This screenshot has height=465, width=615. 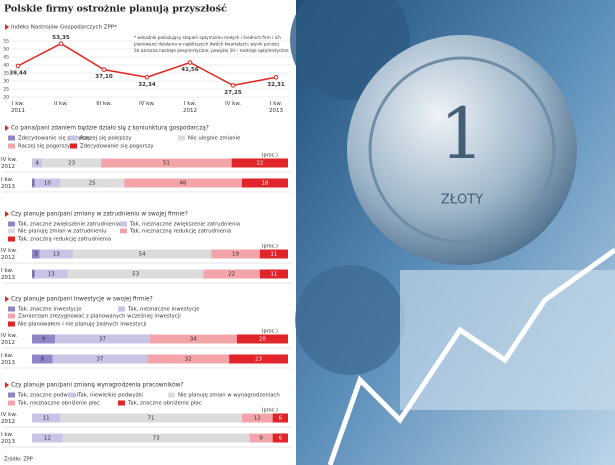 I want to click on x-tick-label: I kw. 2012, so click(x=190, y=107).